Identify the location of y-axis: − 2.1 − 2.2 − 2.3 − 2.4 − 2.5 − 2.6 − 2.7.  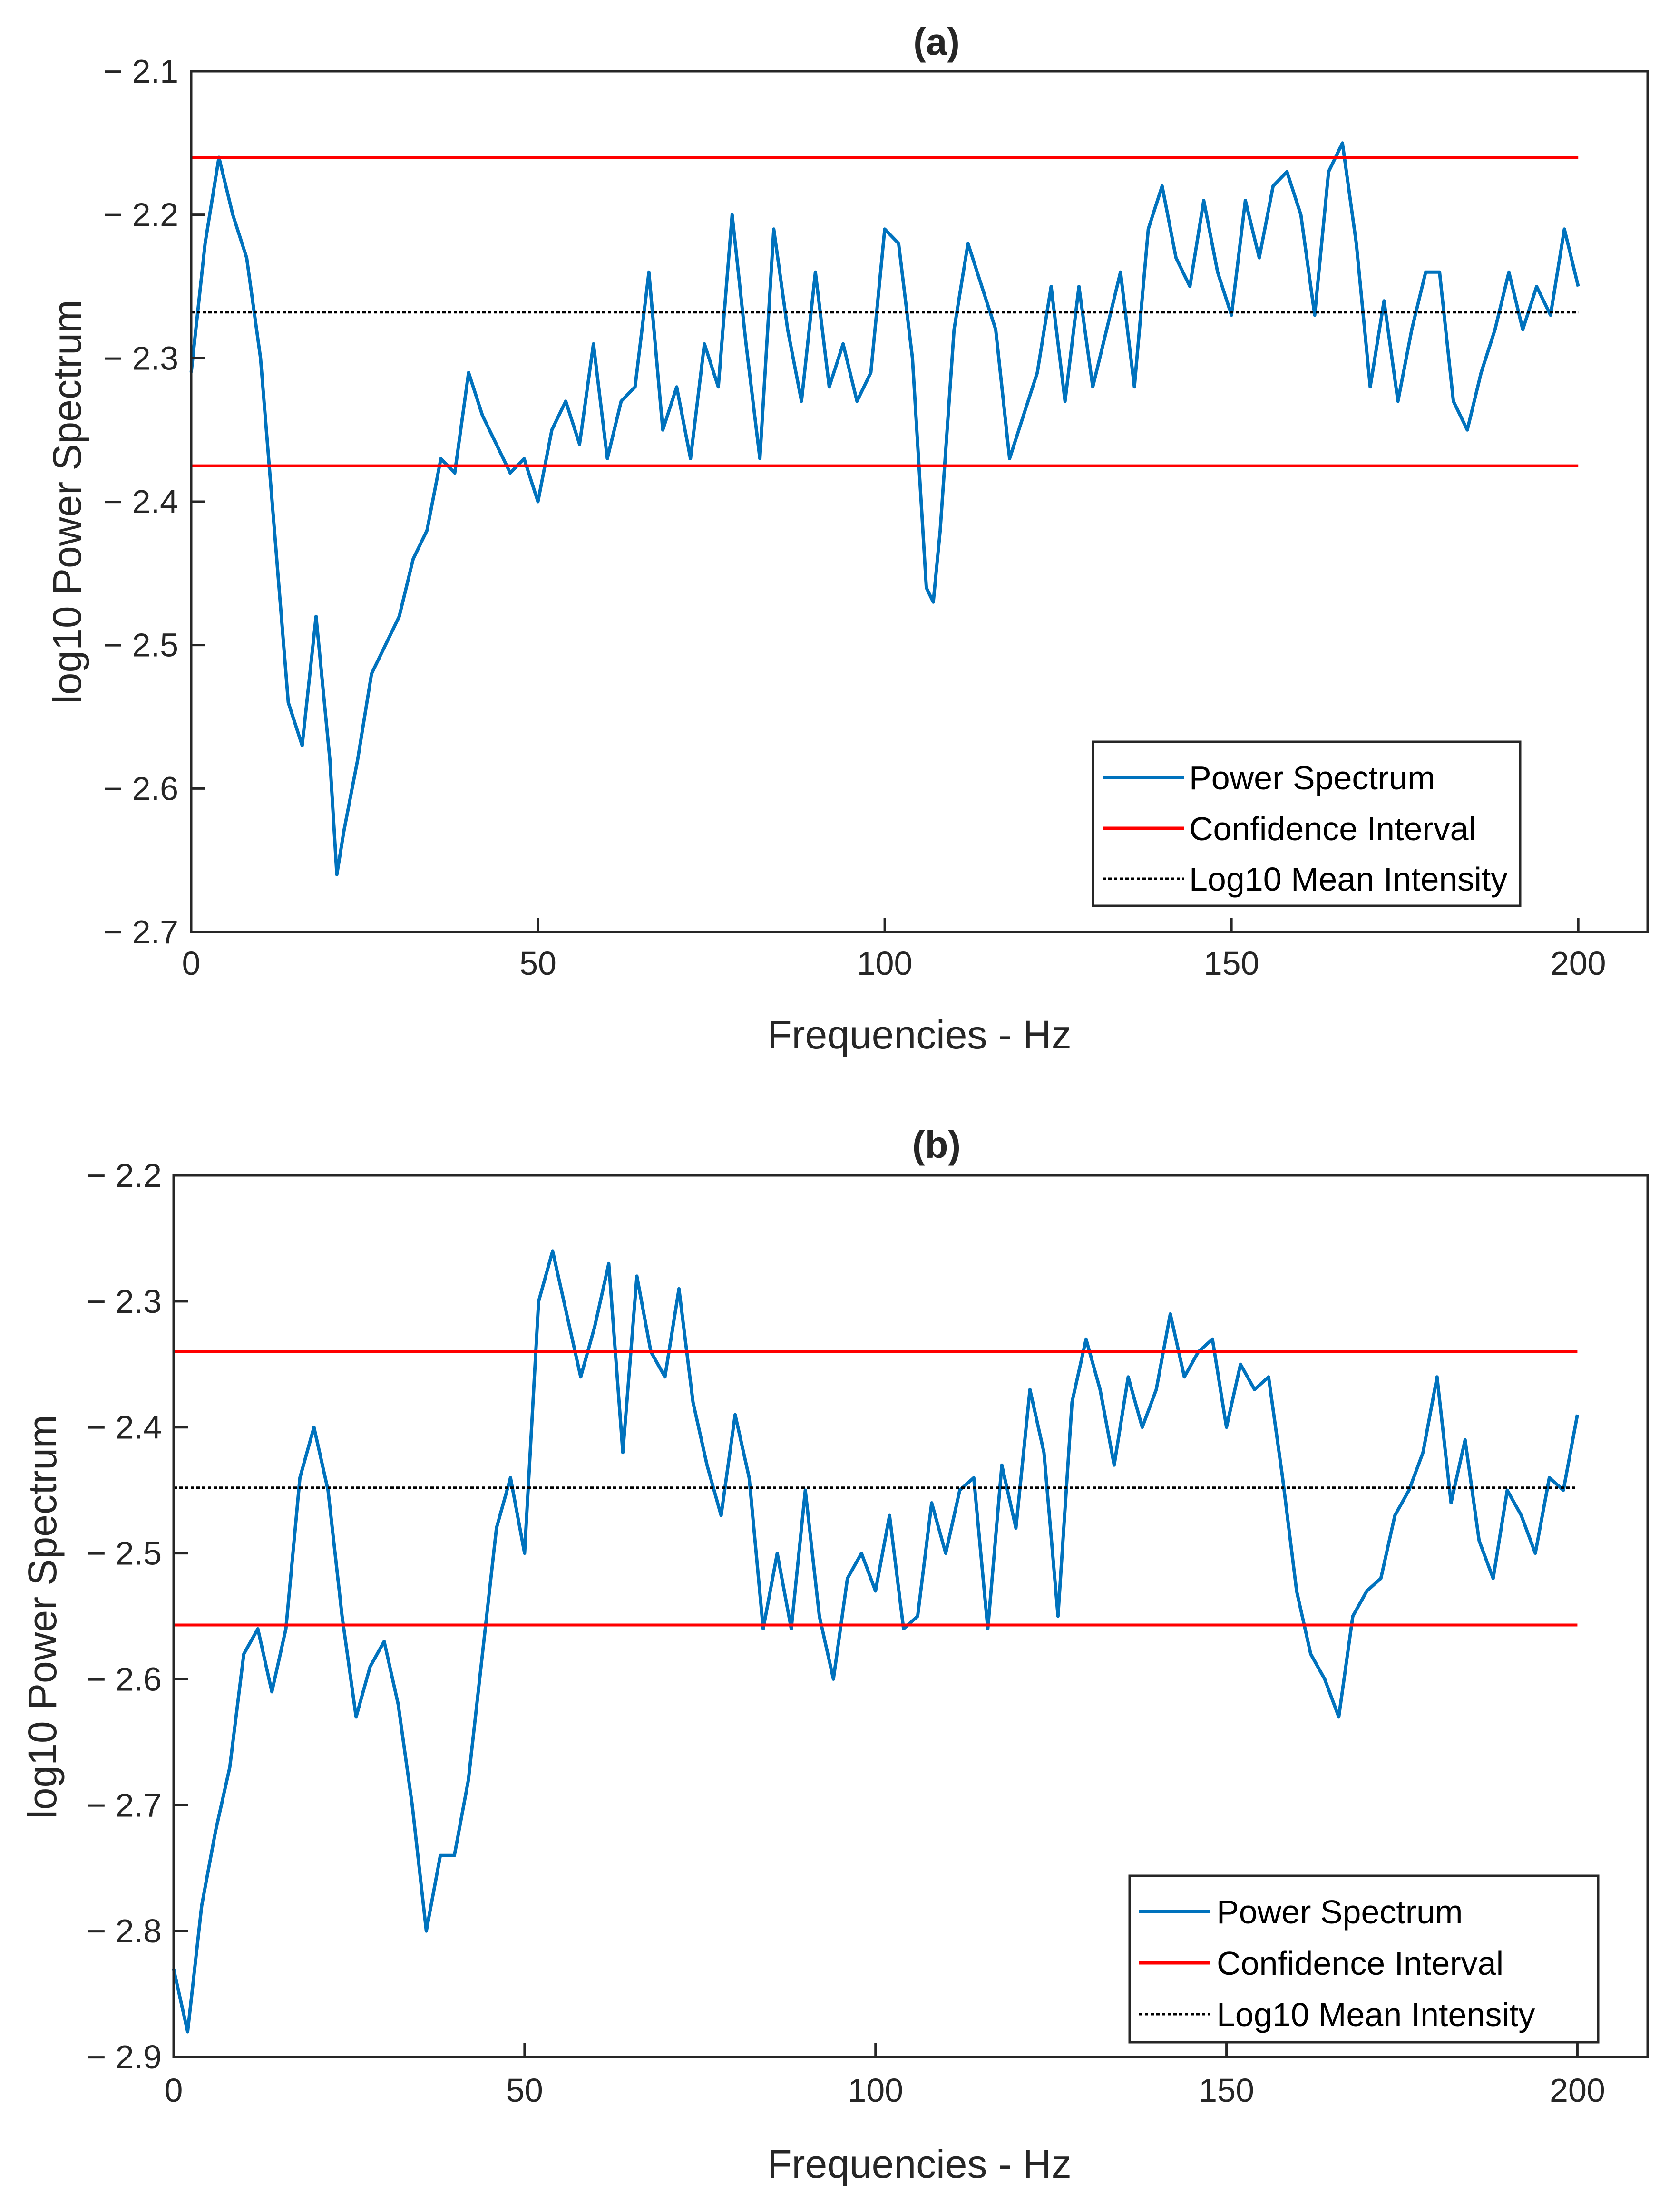
(154, 502).